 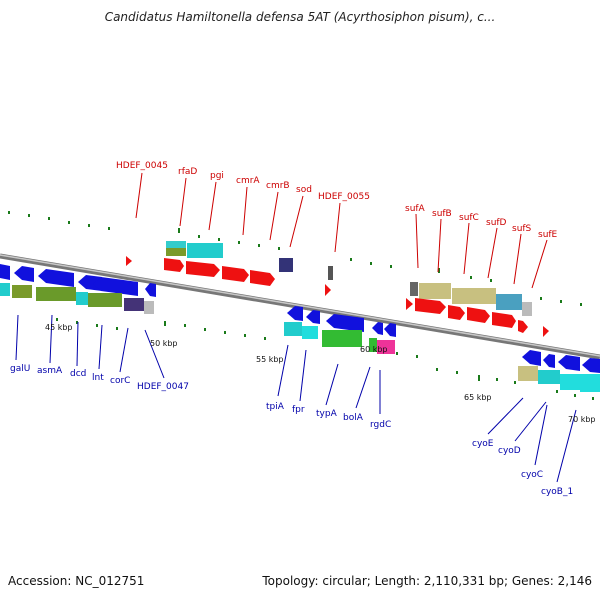 What do you see at coordinates (532, 475) in the screenshot?
I see `gene-label-cyoc: cyoC` at bounding box center [532, 475].